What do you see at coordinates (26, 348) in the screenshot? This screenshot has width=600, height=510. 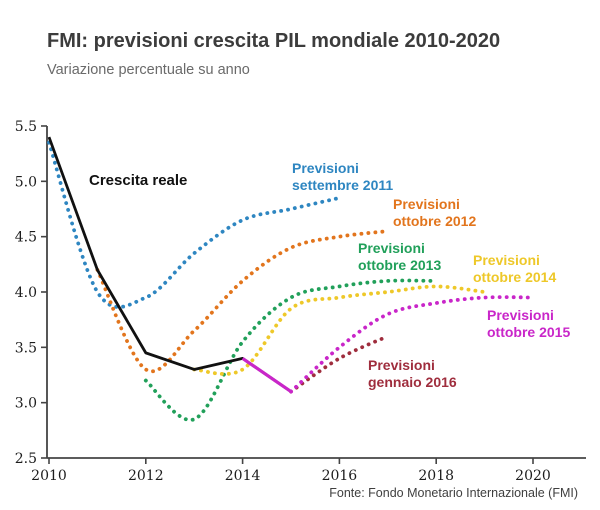 I see `y-tick-label: 3.5` at bounding box center [26, 348].